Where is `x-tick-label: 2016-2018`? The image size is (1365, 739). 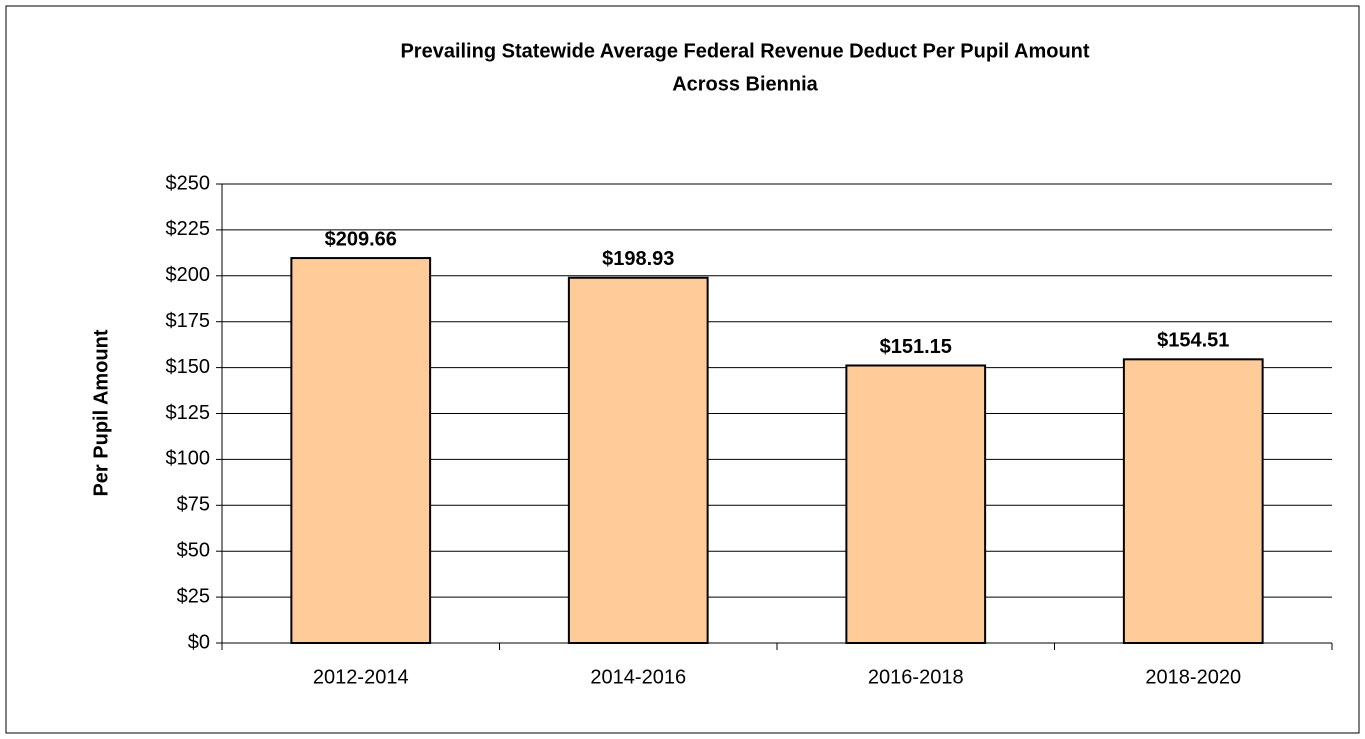 x-tick-label: 2016-2018 is located at coordinates (916, 677).